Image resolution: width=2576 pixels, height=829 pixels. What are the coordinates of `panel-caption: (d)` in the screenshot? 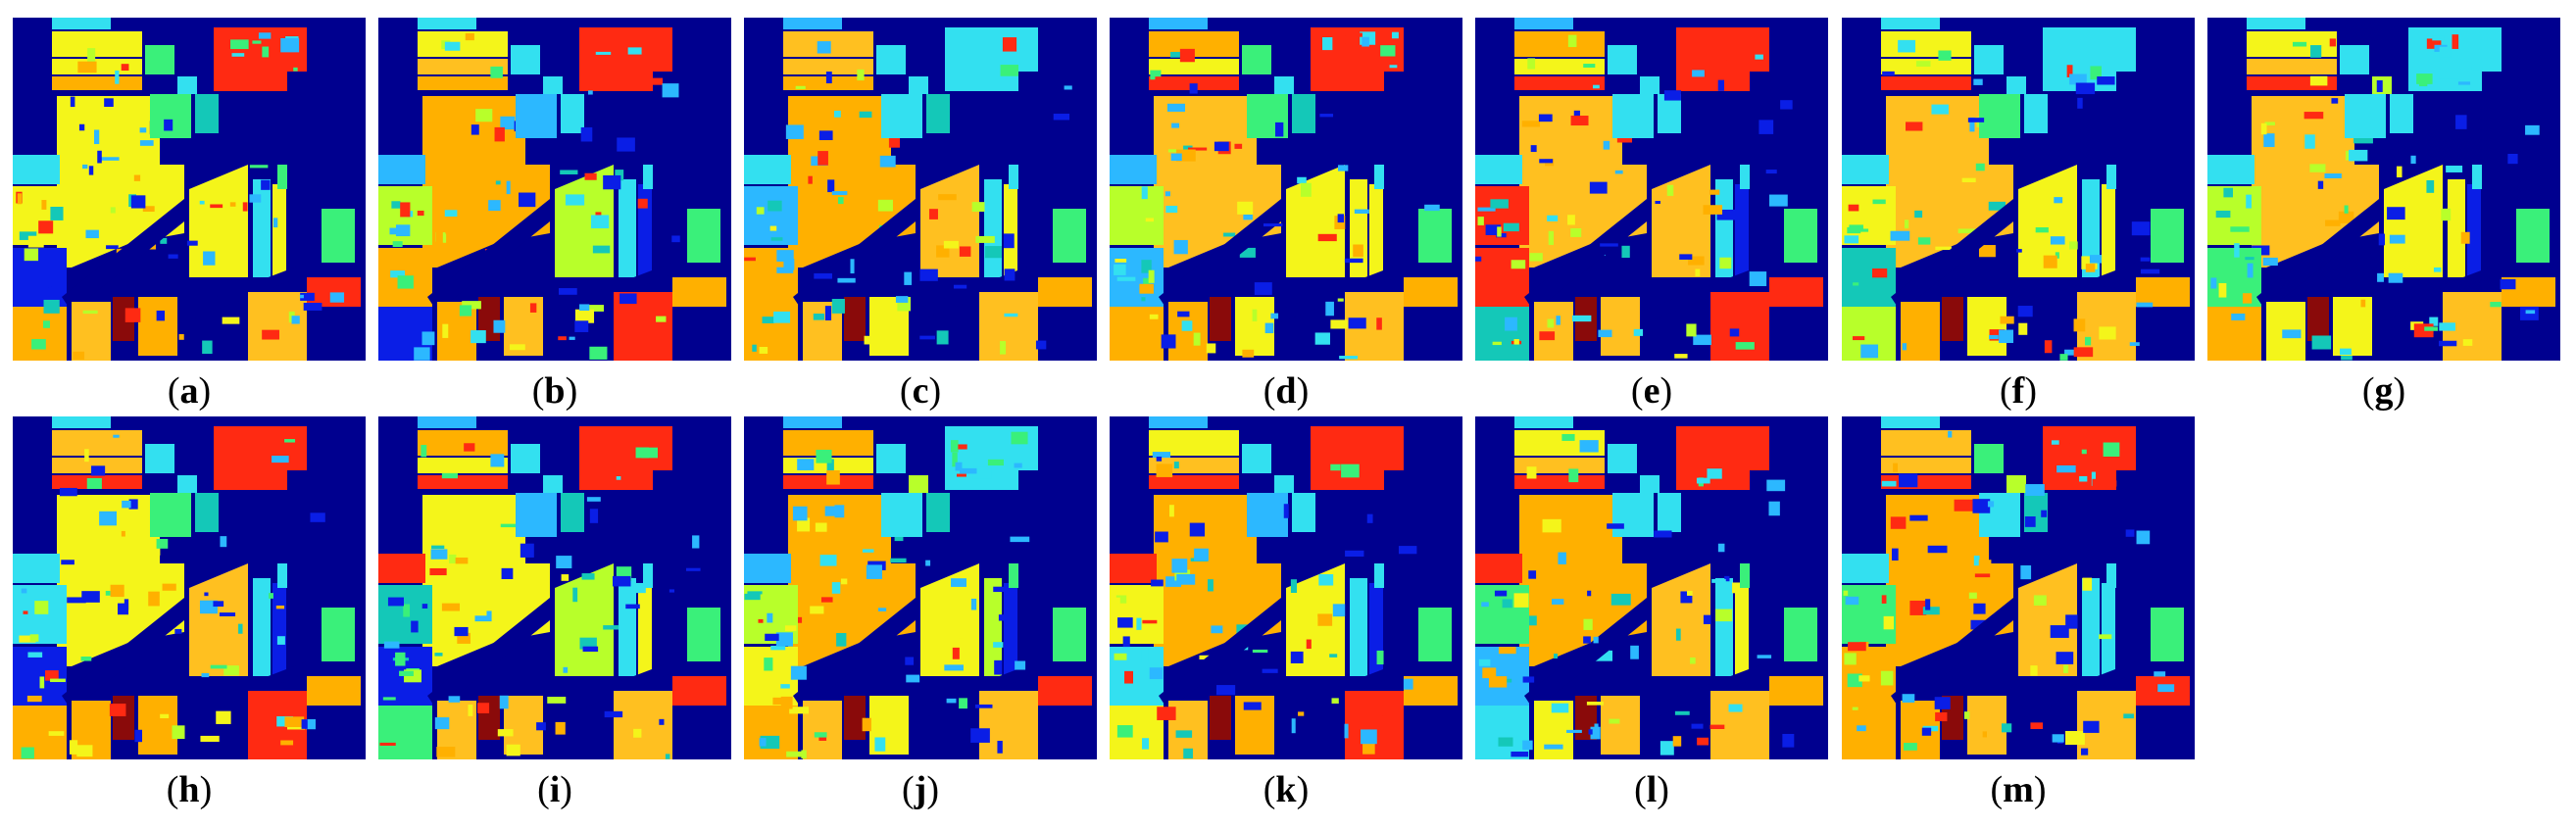 It's located at (1286, 391).